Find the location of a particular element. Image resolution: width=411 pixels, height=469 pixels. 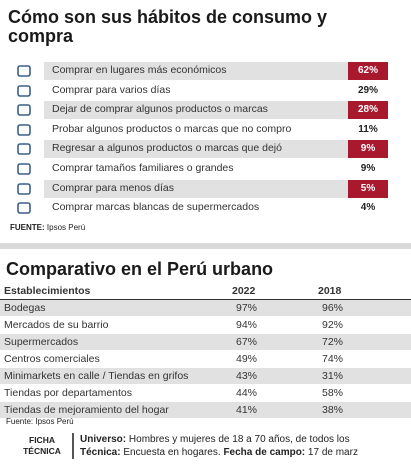

section-title: Comparativo en el Perú urbano is located at coordinates (140, 269).